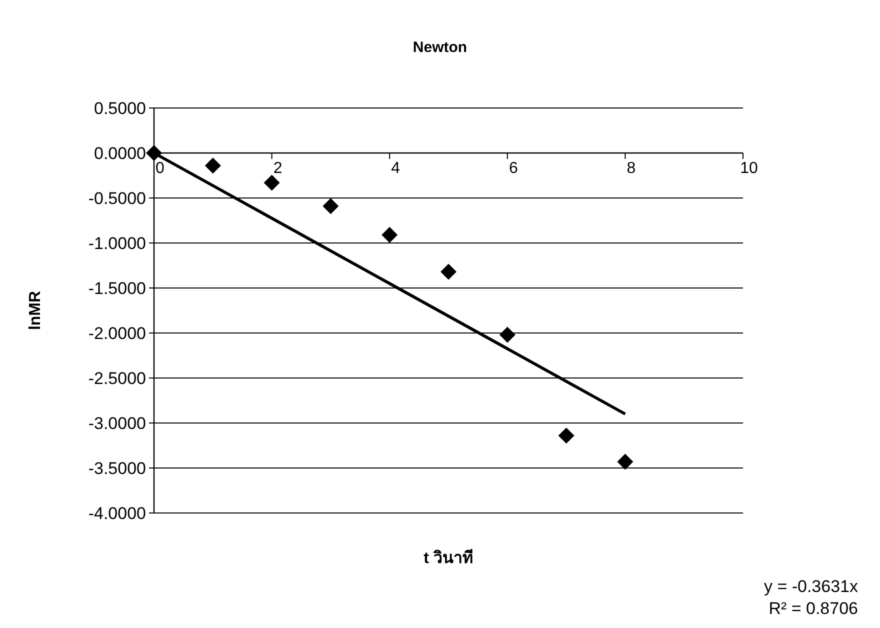 The width and height of the screenshot is (880, 628). Describe the element at coordinates (449, 557) in the screenshot. I see `x-axis-title: t วินาที` at that location.